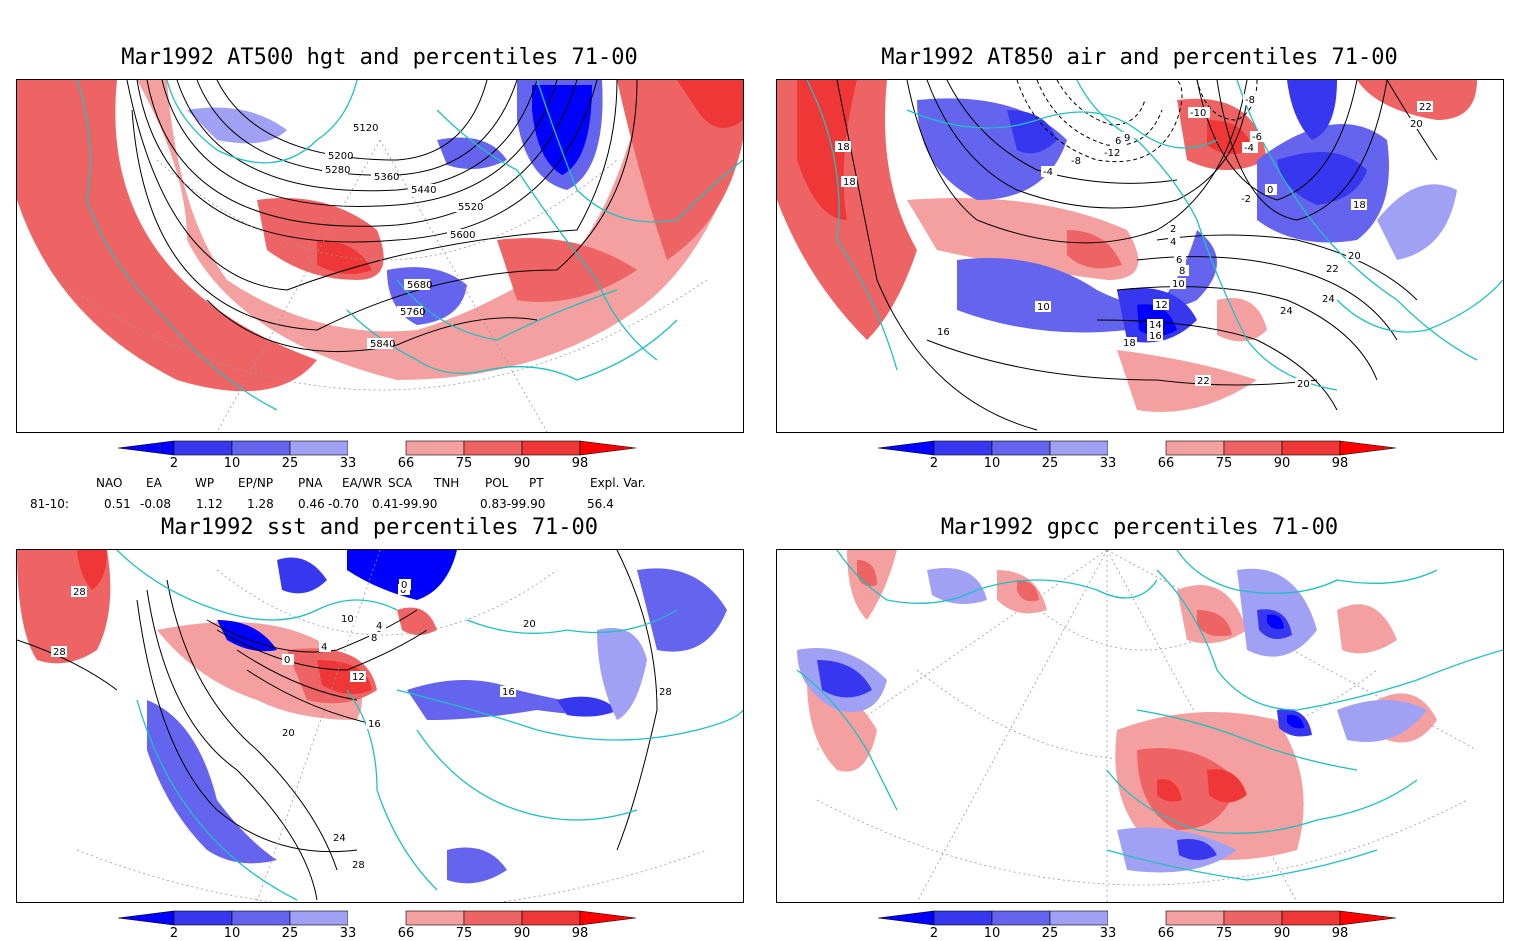 This screenshot has width=1520, height=941. What do you see at coordinates (1182, 271) in the screenshot?
I see `contour-label: 8` at bounding box center [1182, 271].